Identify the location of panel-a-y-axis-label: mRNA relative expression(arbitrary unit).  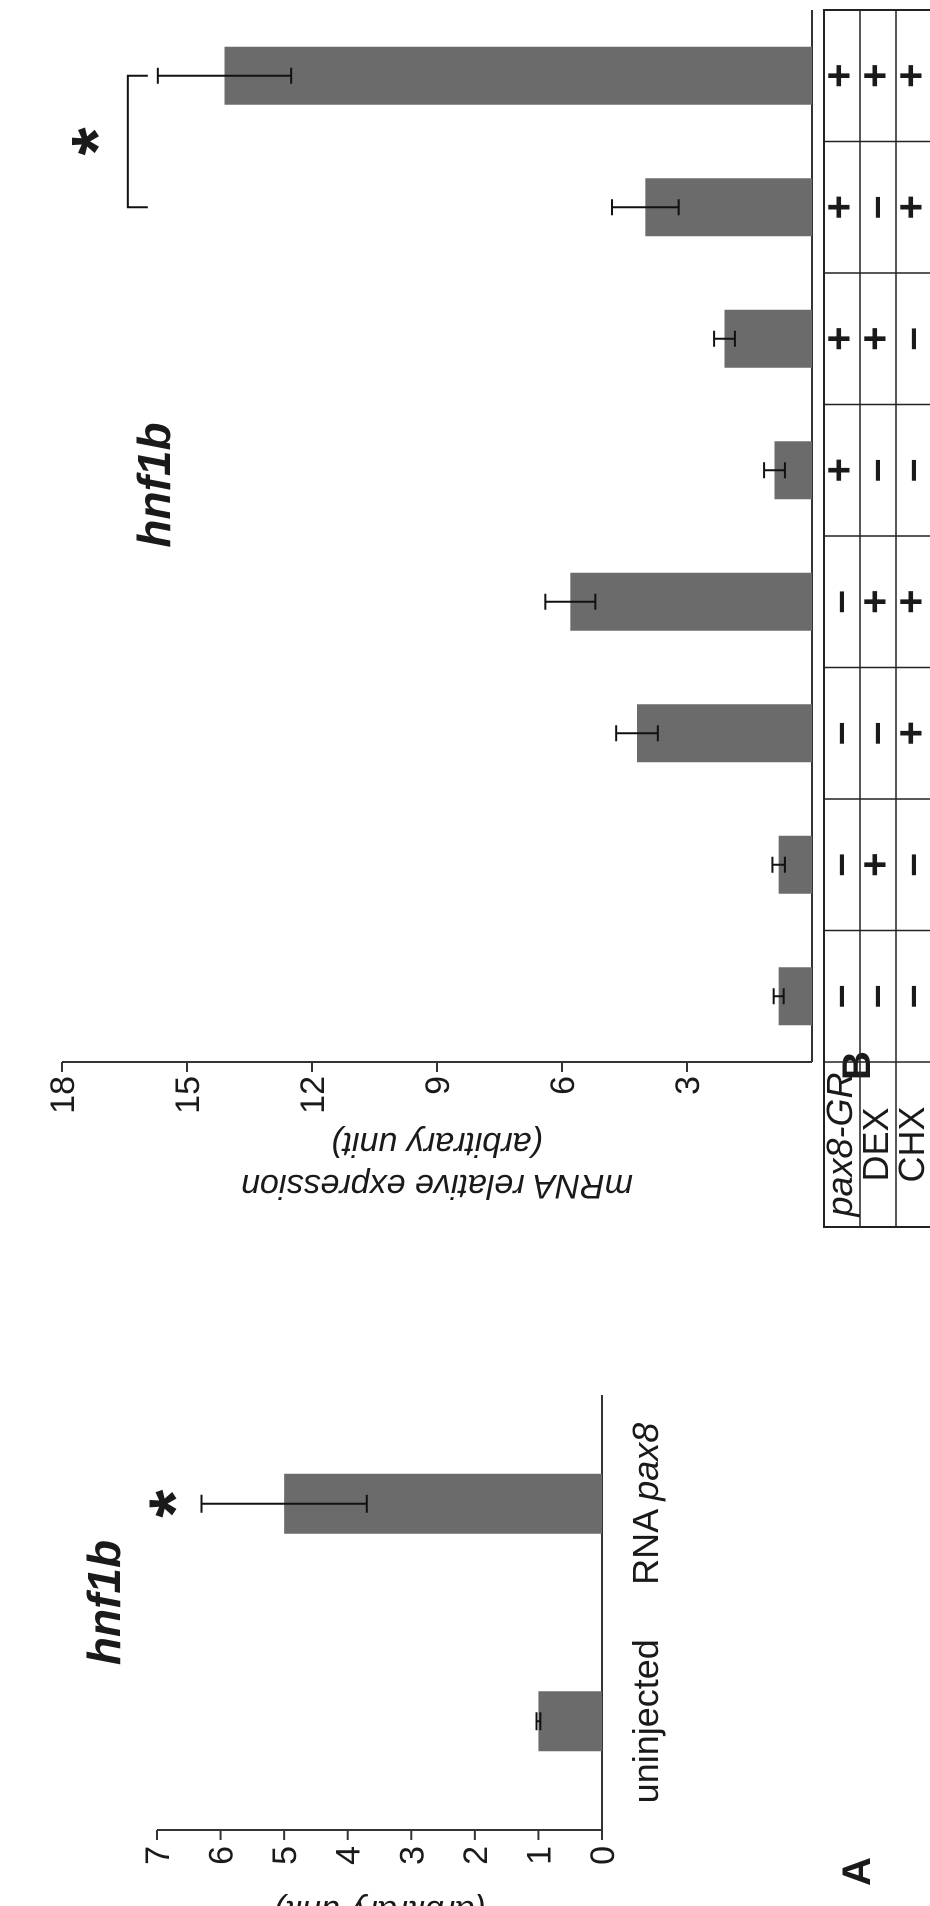
(380, 1899).